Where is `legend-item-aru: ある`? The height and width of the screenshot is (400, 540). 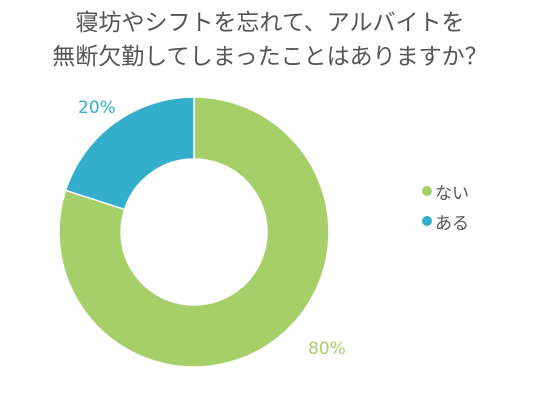
legend-item-aru: ある is located at coordinates (445, 221).